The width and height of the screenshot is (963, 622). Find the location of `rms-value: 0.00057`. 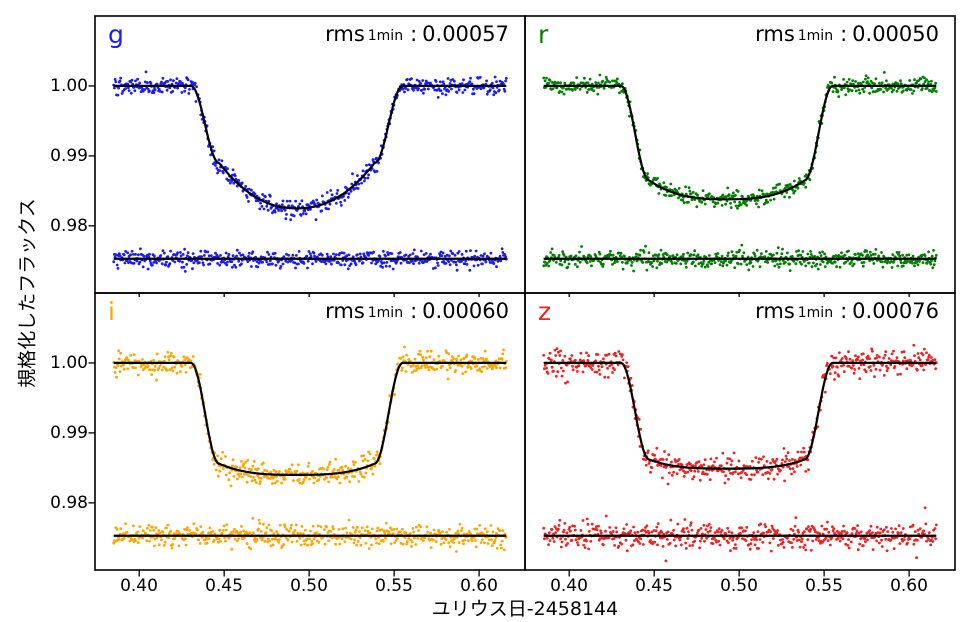

rms-value: 0.00057 is located at coordinates (465, 34).